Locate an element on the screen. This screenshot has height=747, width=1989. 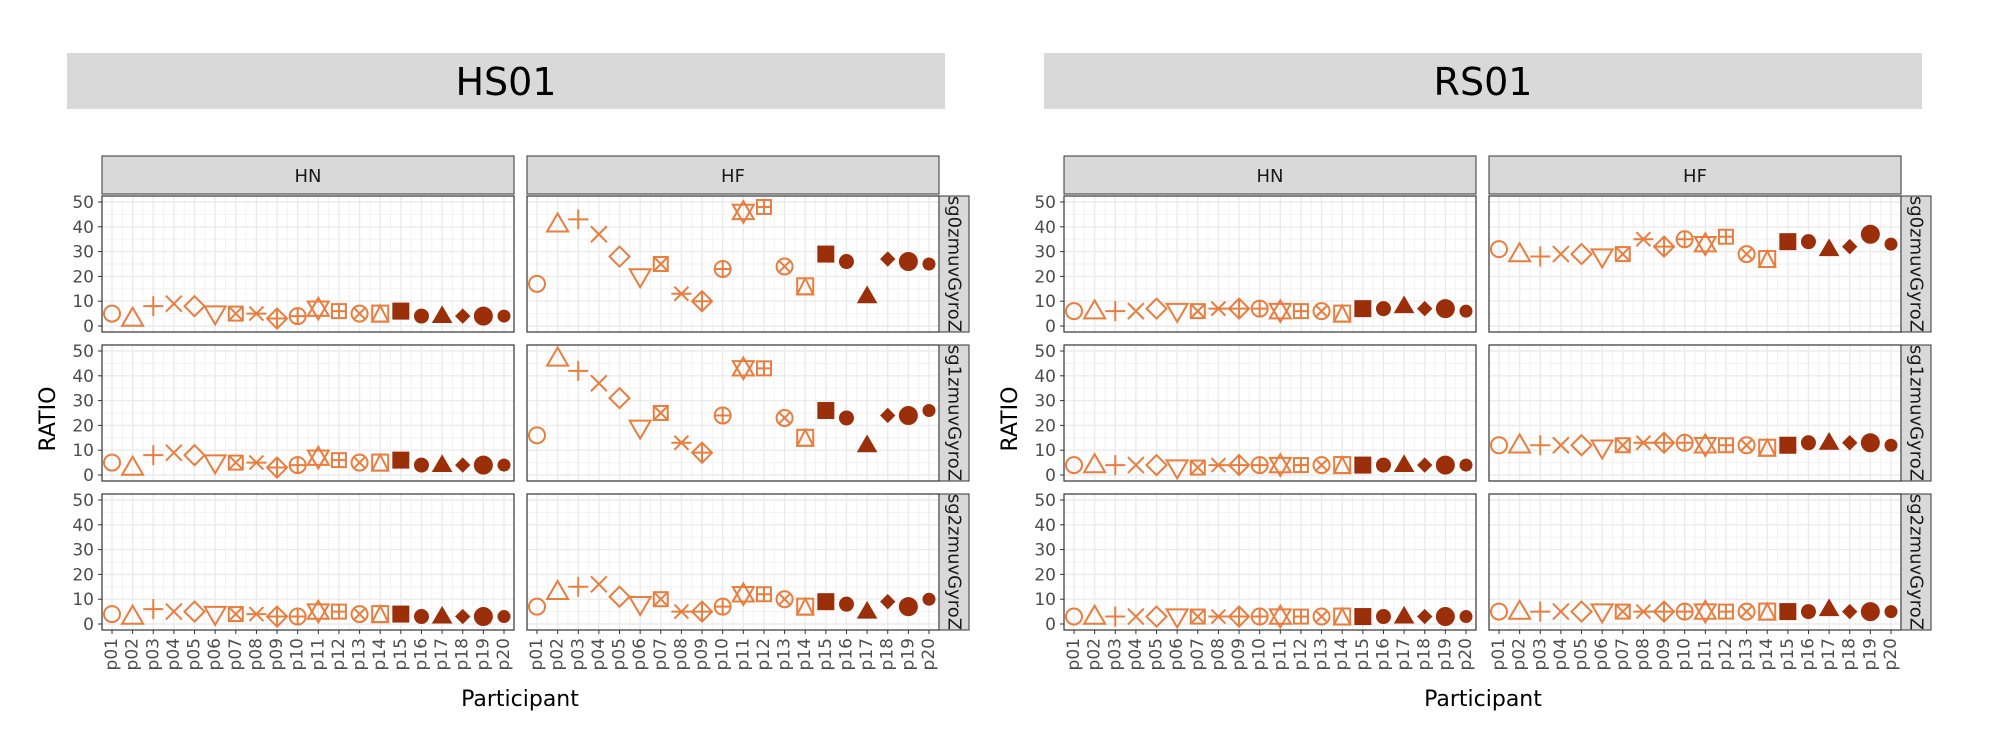
panel-border is located at coordinates (1270, 562).